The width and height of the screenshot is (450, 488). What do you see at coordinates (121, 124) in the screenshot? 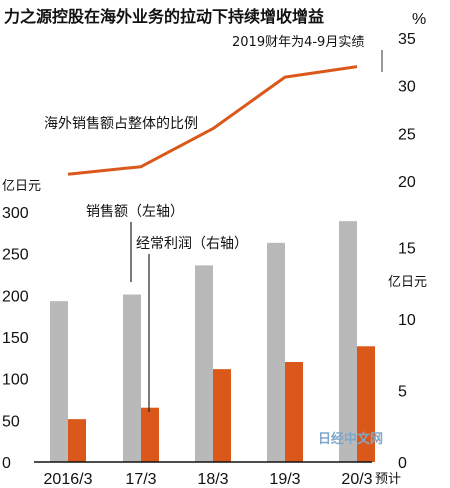
I see `line-series-label: 海外销售额占整体的比例` at bounding box center [121, 124].